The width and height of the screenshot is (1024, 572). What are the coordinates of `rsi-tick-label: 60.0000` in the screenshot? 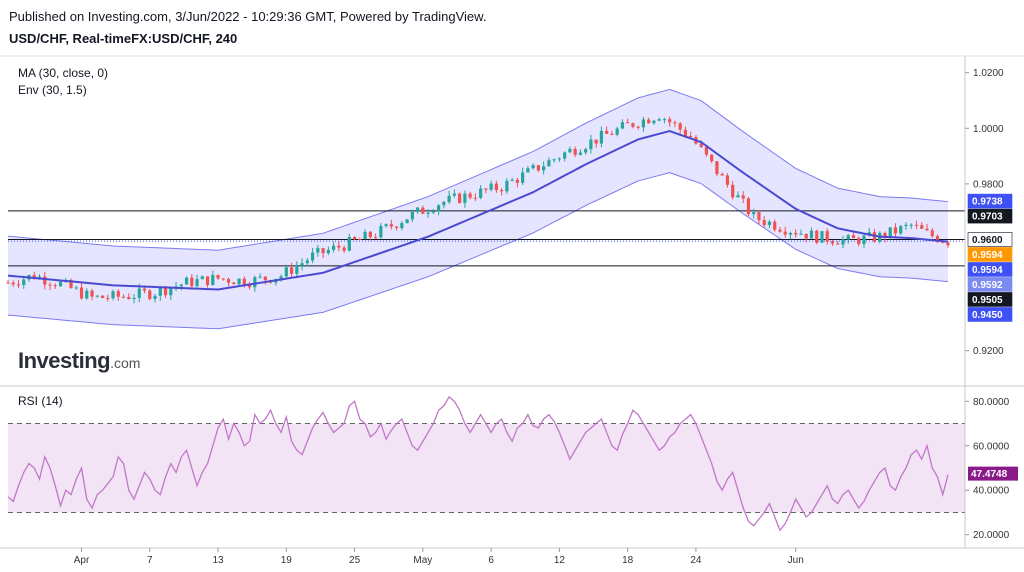 It's located at (991, 446).